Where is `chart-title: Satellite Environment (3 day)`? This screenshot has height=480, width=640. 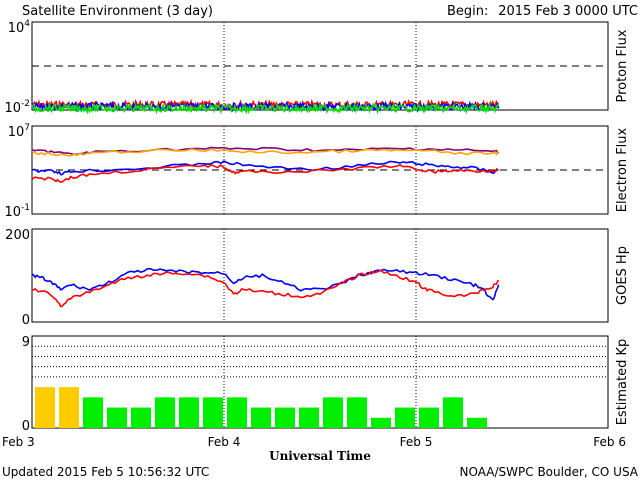
chart-title: Satellite Environment (3 day) is located at coordinates (117, 11).